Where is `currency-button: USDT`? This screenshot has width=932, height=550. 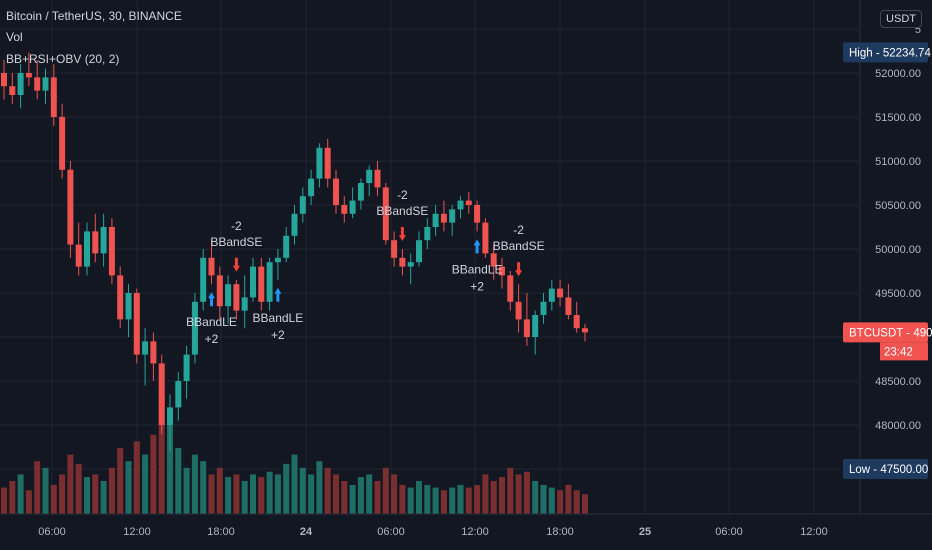
currency-button: USDT is located at coordinates (901, 19).